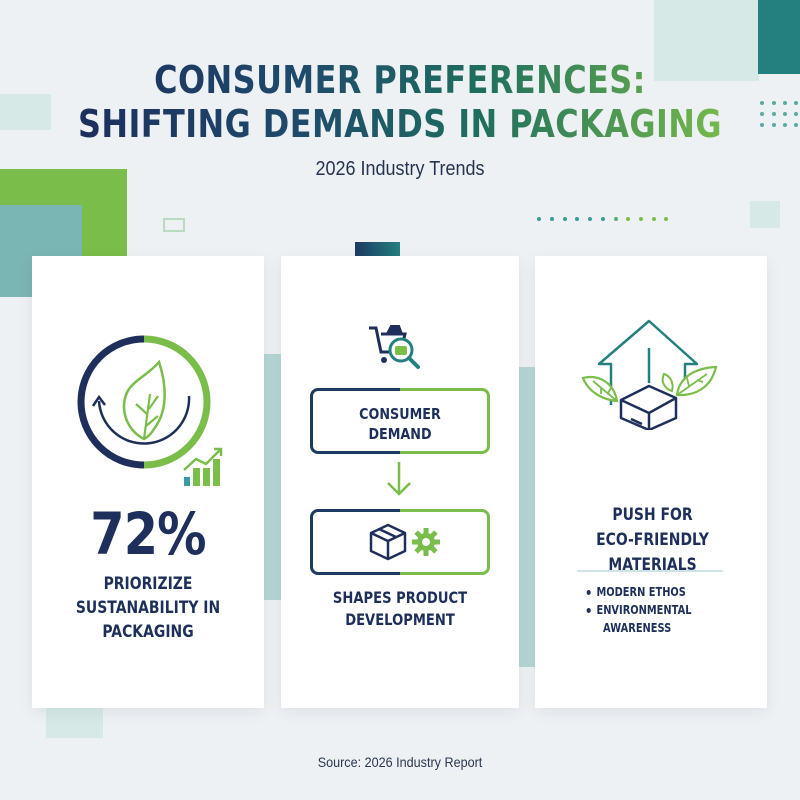 This screenshot has width=800, height=800. What do you see at coordinates (779, 37) in the screenshot?
I see `decor-teal-rect-topright` at bounding box center [779, 37].